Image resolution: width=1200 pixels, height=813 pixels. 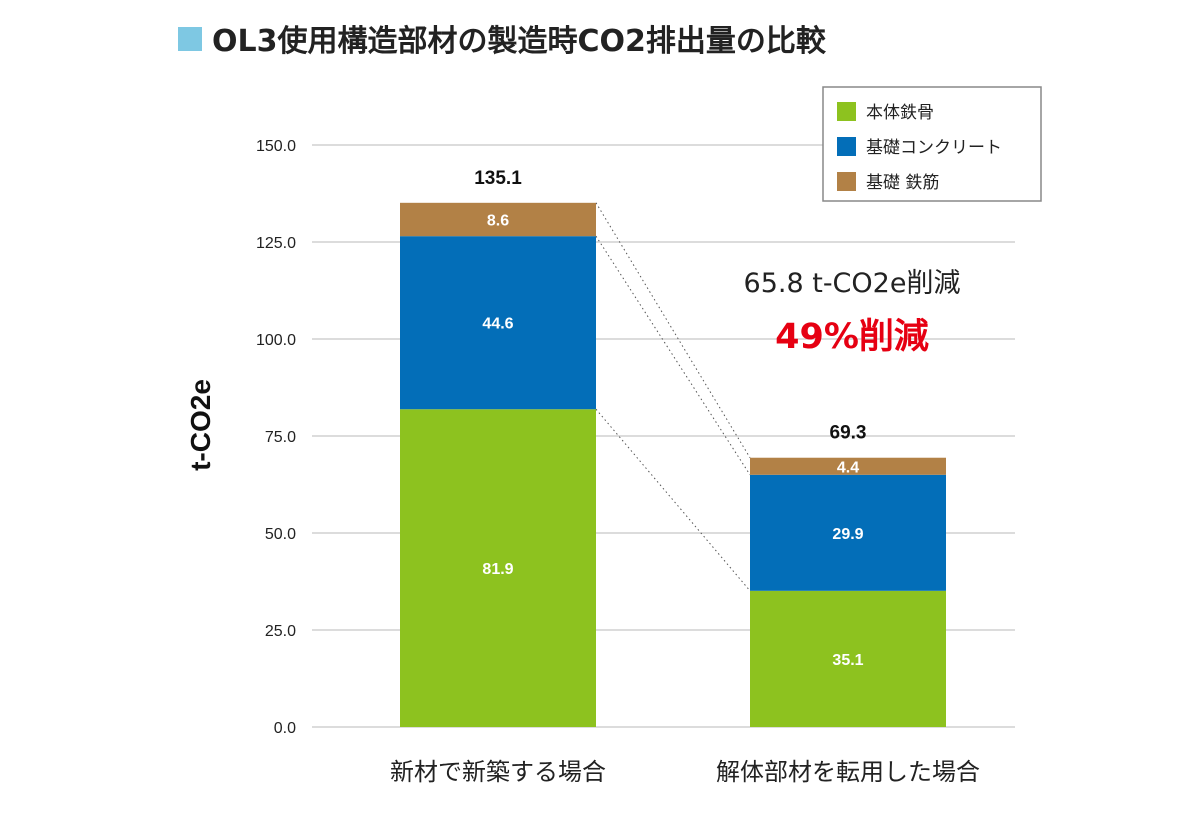 I want to click on segment-label: 35.1, so click(x=847, y=660).